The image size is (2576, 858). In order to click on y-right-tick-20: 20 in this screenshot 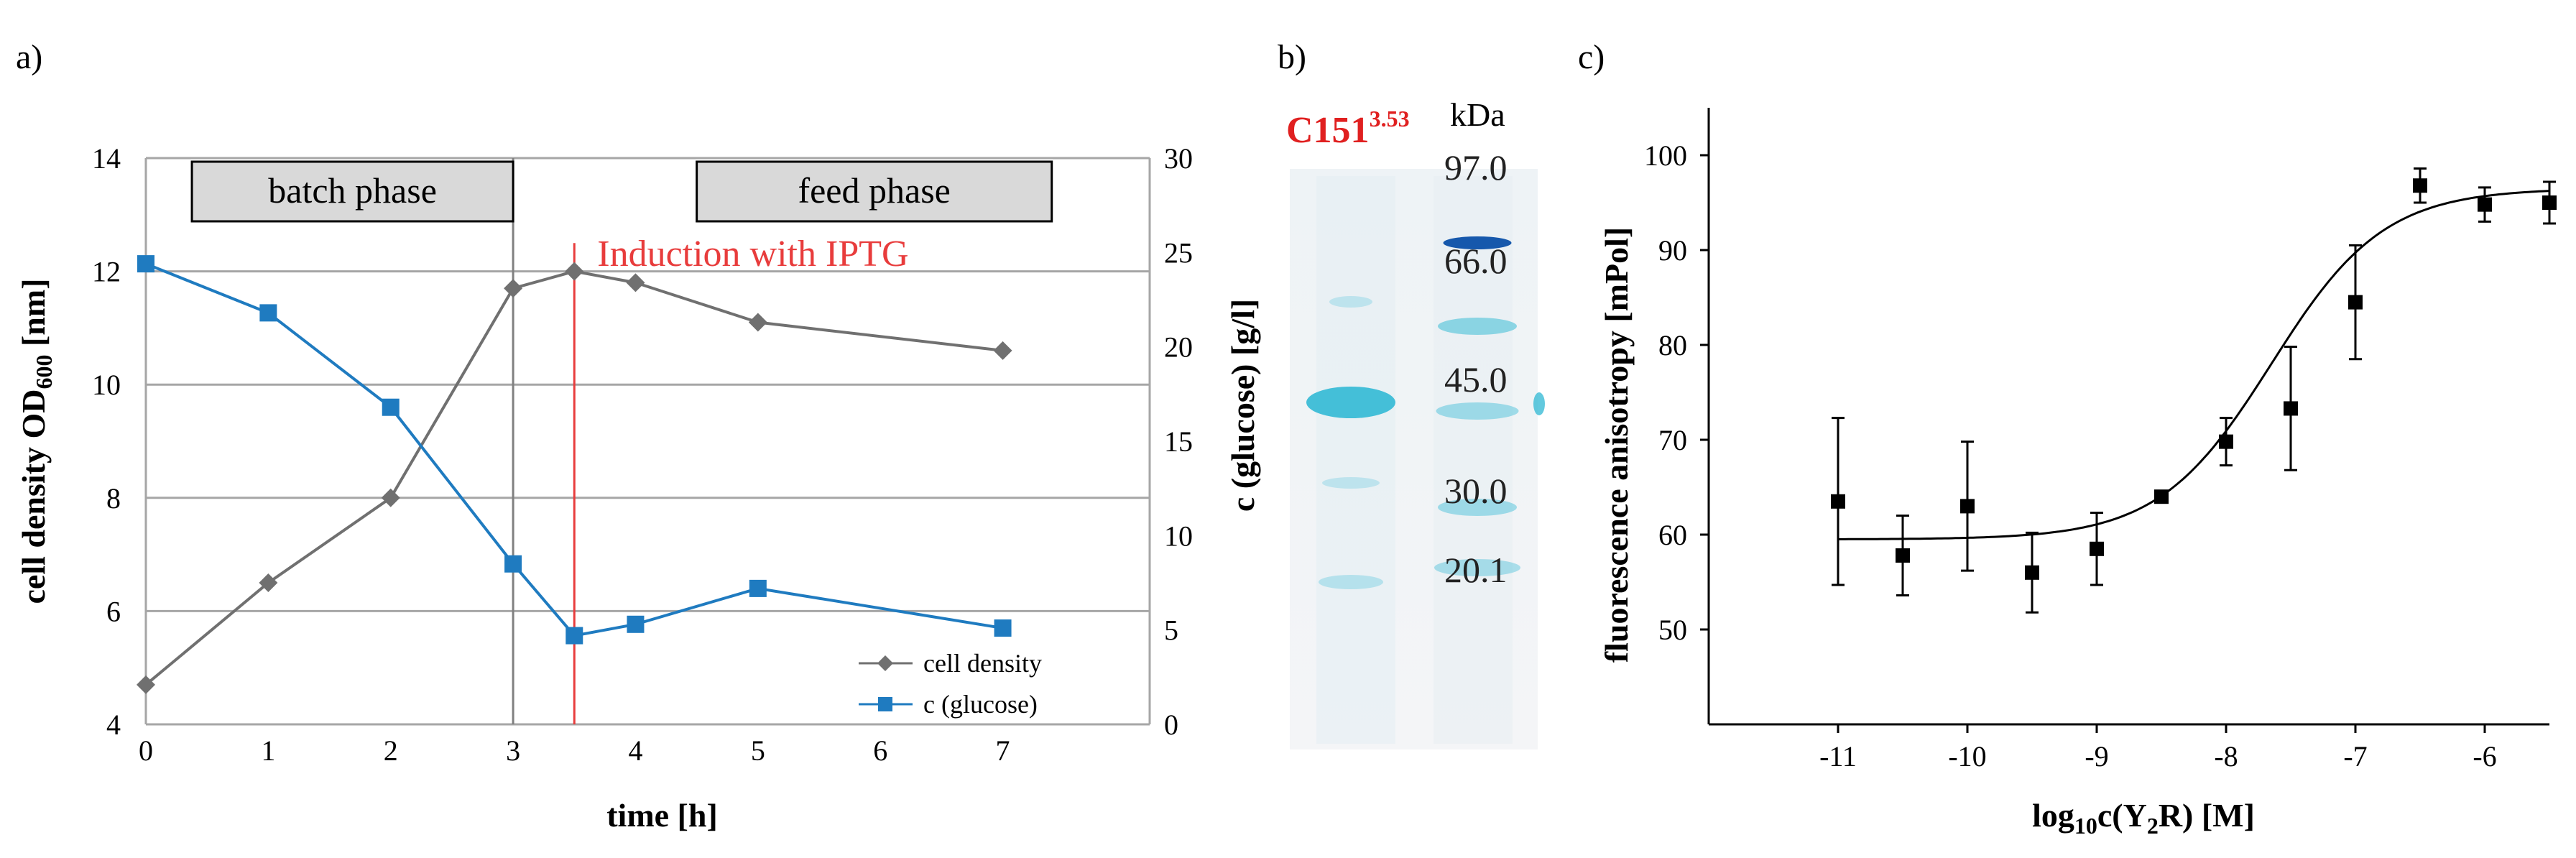, I will do `click(1178, 347)`.